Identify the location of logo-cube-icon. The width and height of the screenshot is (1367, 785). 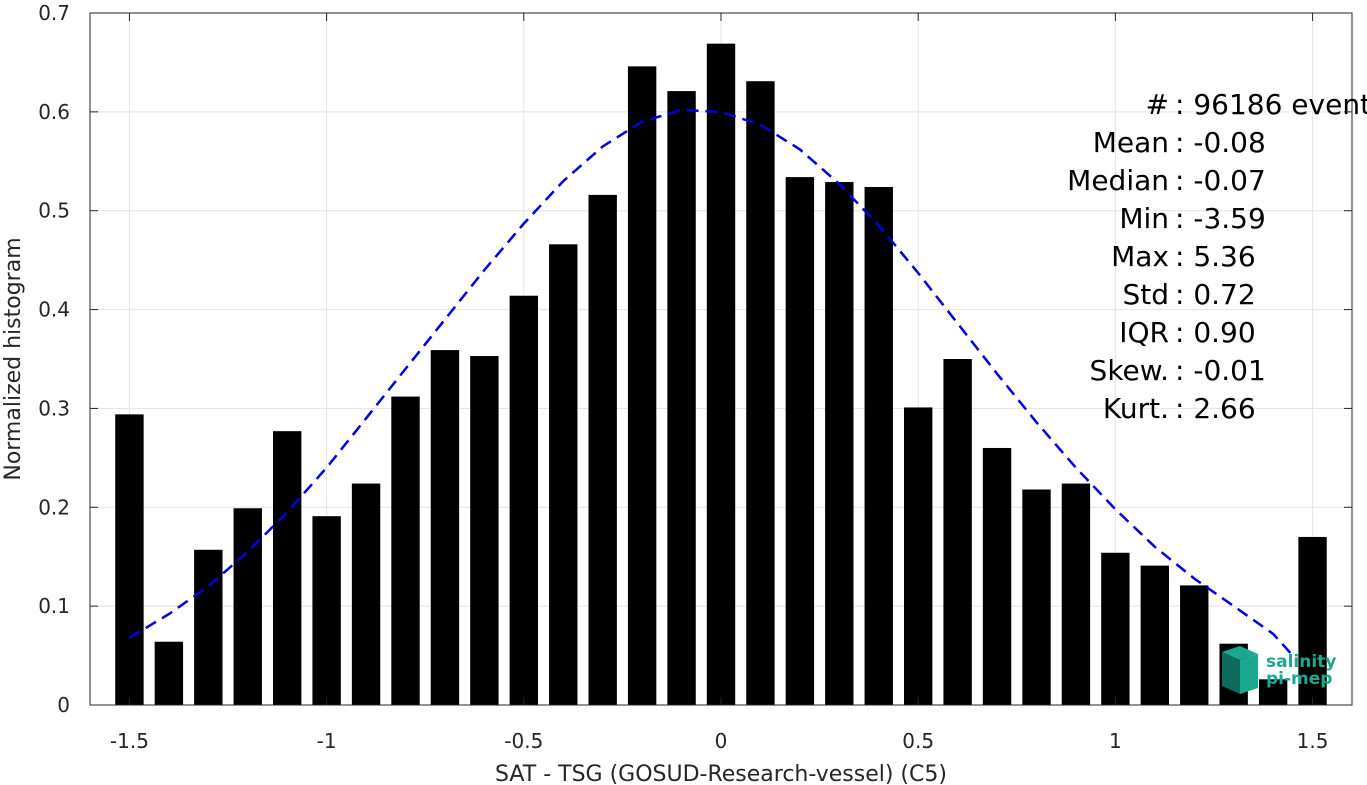
(1240, 670).